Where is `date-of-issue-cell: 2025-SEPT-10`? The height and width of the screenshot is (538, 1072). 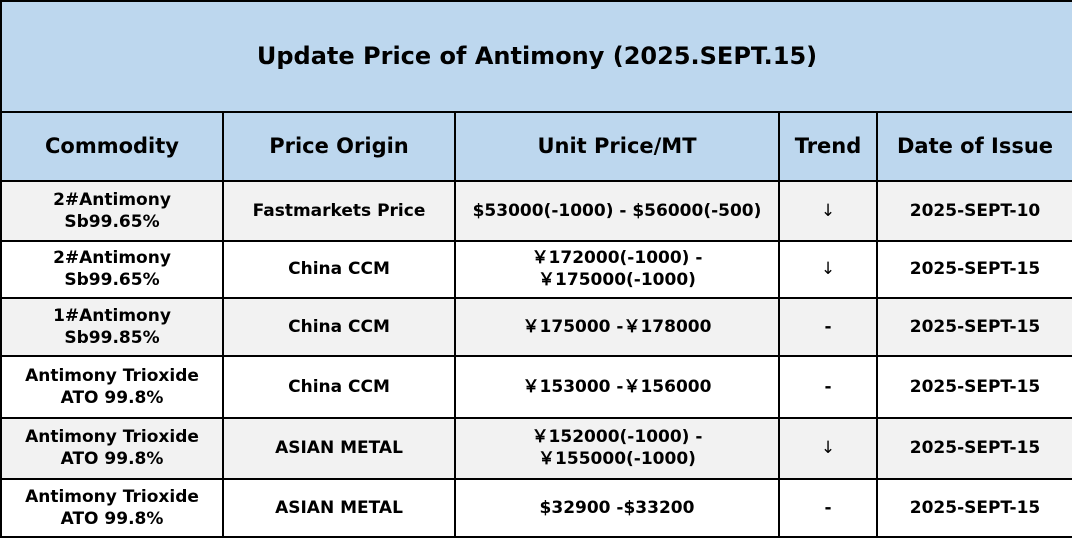
date-of-issue-cell: 2025-SEPT-10 is located at coordinates (973, 211).